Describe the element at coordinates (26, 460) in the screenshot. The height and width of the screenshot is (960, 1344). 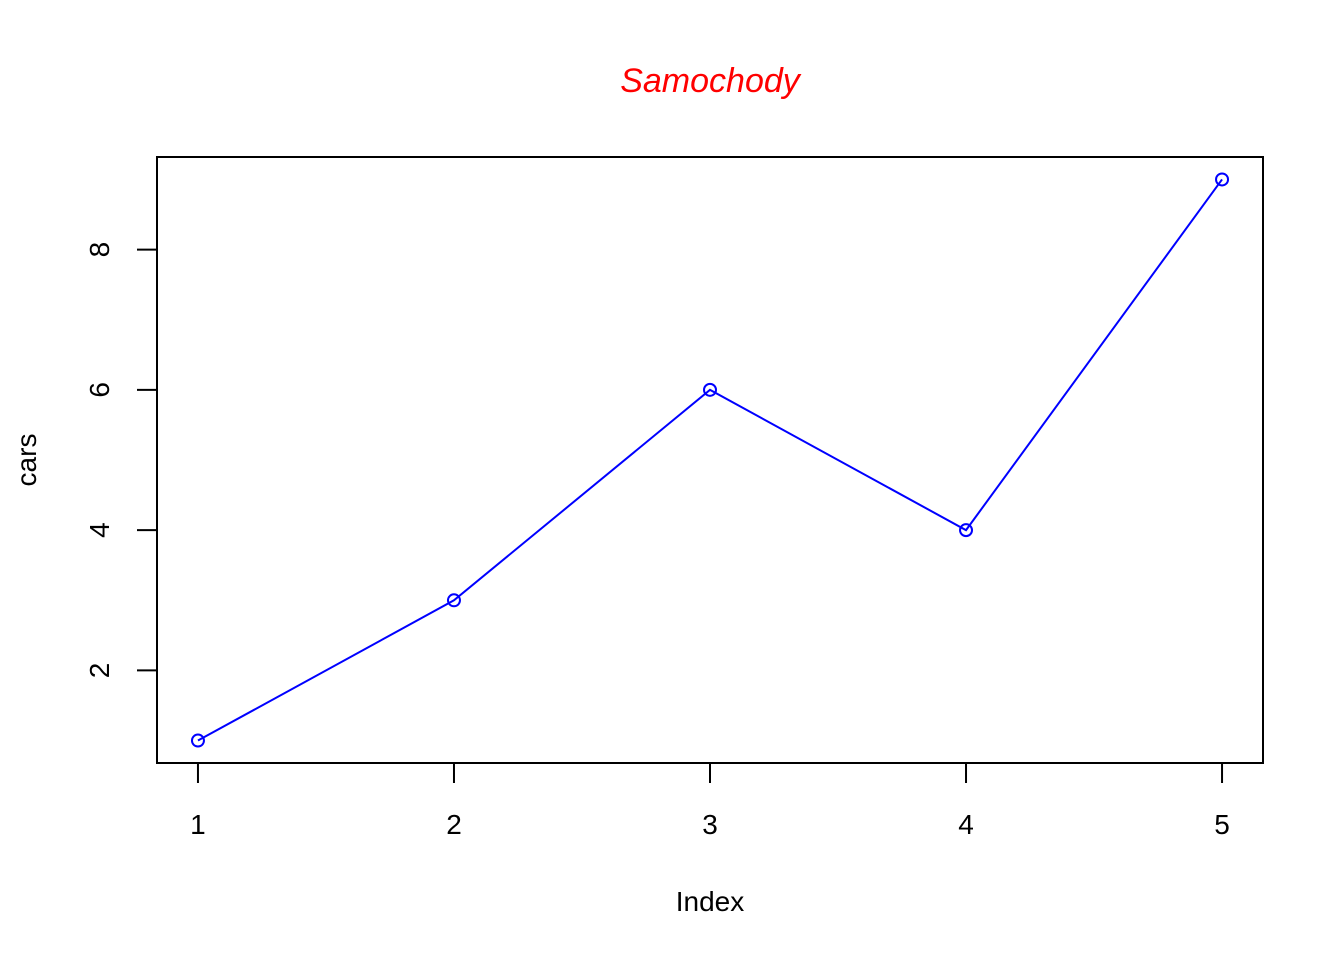
I see `y-axis-label: cars` at that location.